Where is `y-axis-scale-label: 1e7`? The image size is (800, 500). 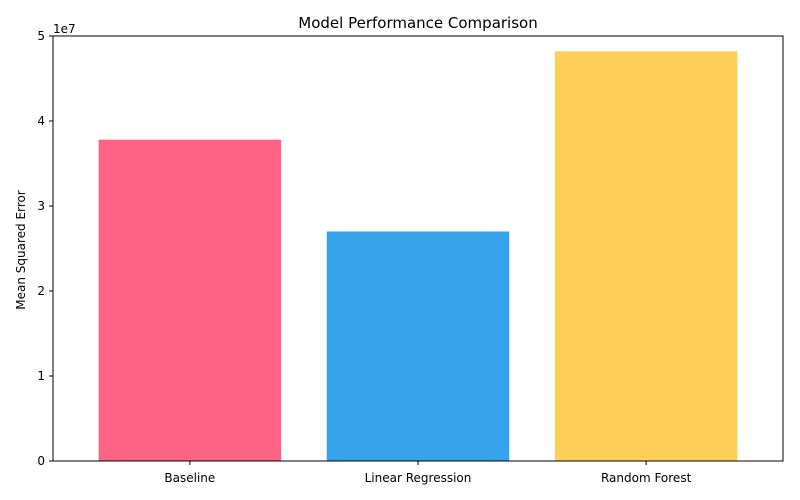
y-axis-scale-label: 1e7 is located at coordinates (64, 29).